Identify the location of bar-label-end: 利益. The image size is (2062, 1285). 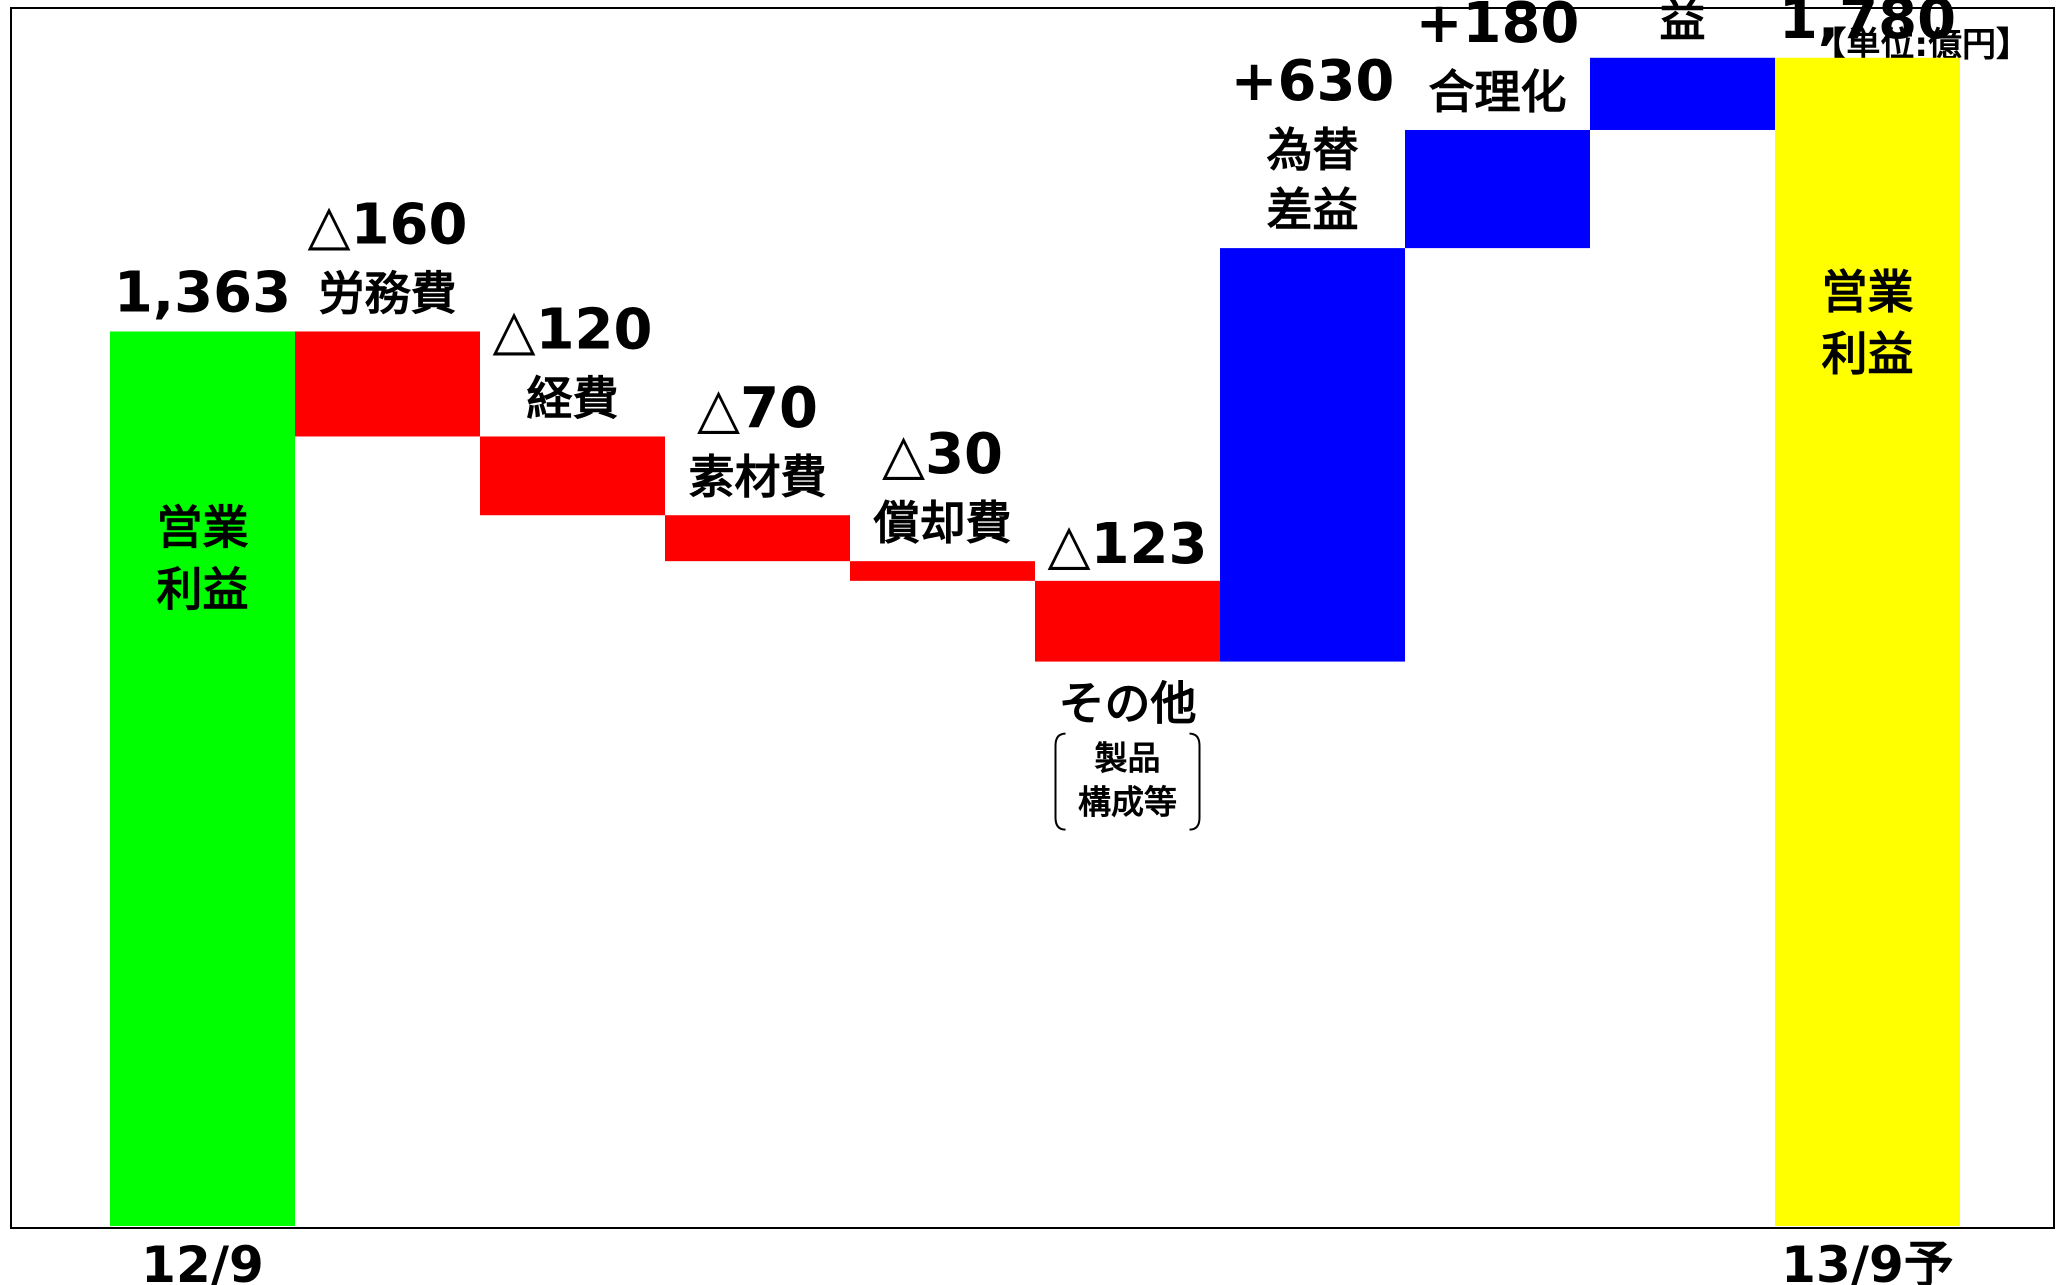
(1868, 354).